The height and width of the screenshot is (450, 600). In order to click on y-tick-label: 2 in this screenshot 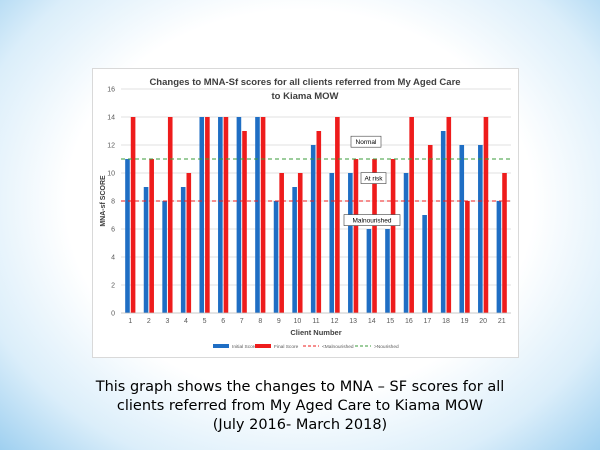, I will do `click(113, 286)`.